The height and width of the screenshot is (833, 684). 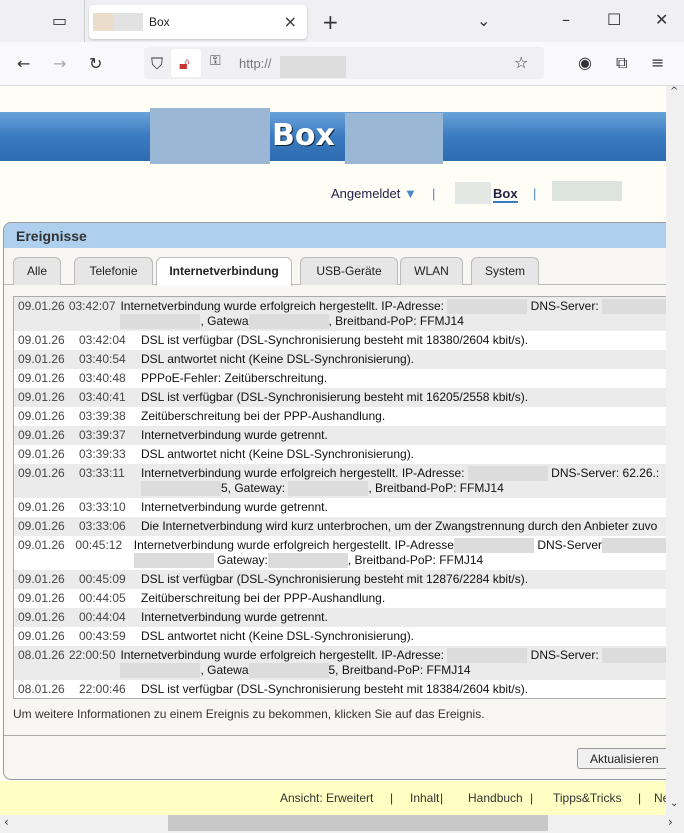 What do you see at coordinates (224, 321) in the screenshot?
I see `message-text: , Gatewa` at bounding box center [224, 321].